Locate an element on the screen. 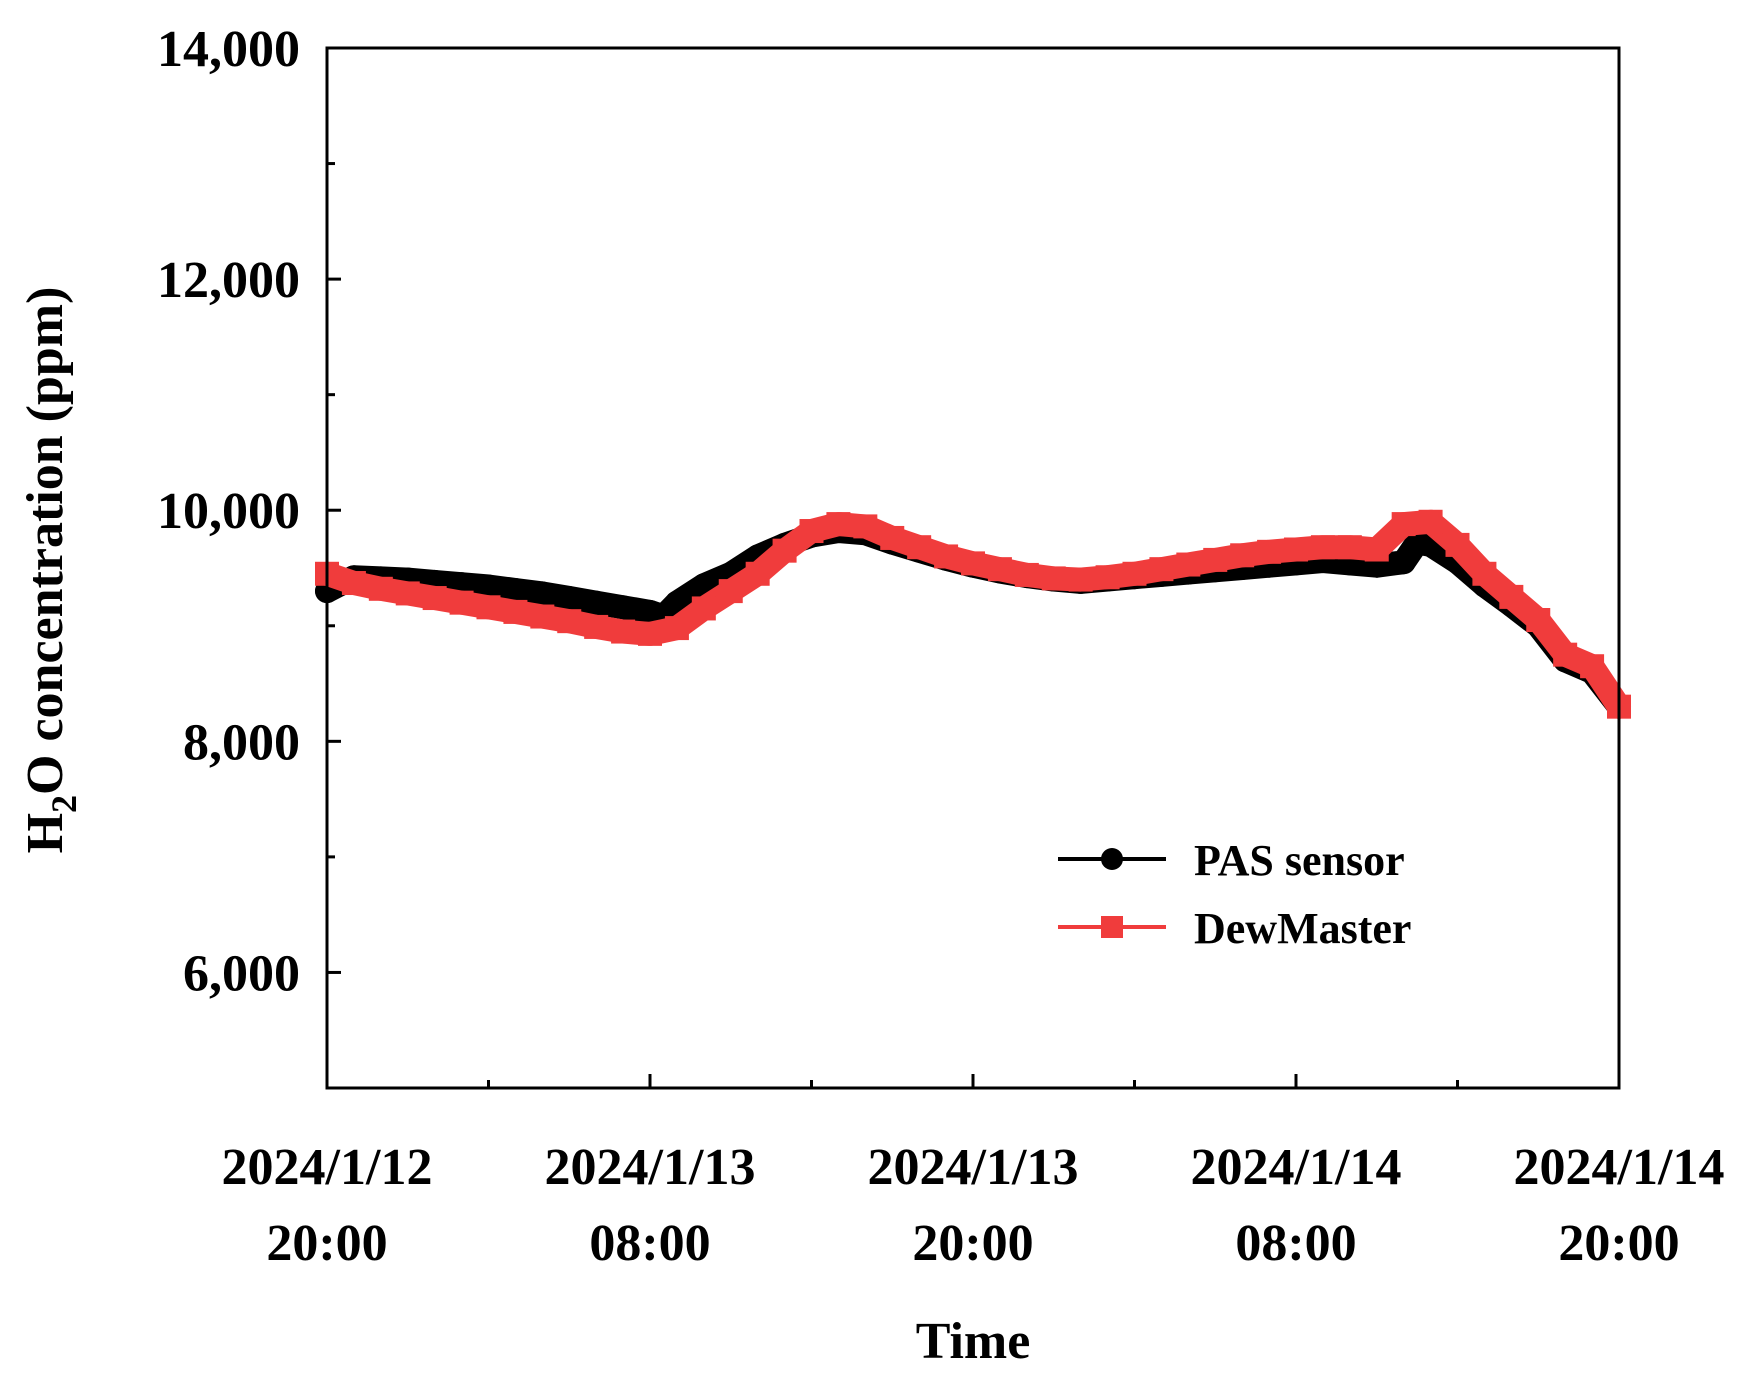 The width and height of the screenshot is (1760, 1390). legend-label-pas: PAS sensor is located at coordinates (1299, 860).